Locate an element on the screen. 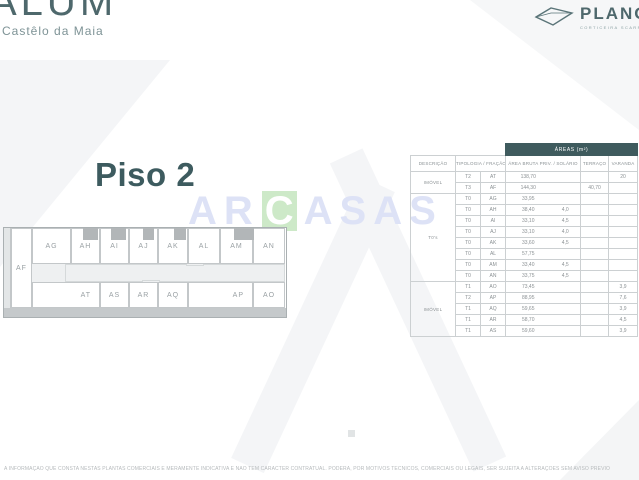 This screenshot has width=639, height=480. cell-area: 33,95 is located at coordinates (528, 199).